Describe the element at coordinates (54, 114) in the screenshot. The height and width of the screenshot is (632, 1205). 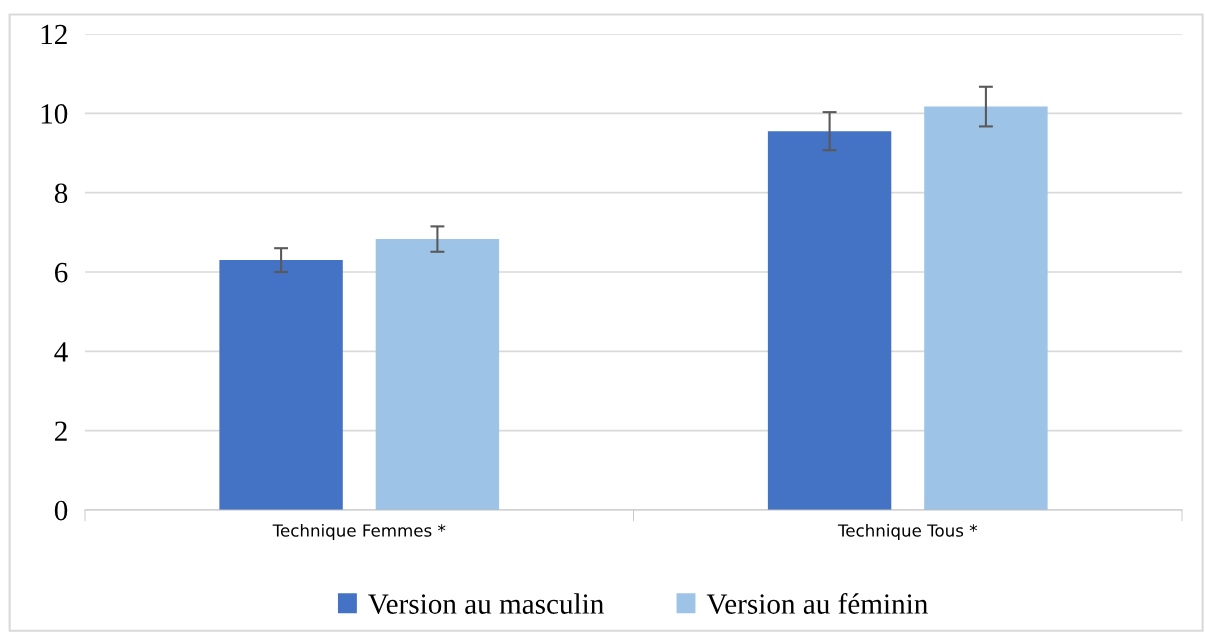
I see `y-tick-label: 10` at that location.